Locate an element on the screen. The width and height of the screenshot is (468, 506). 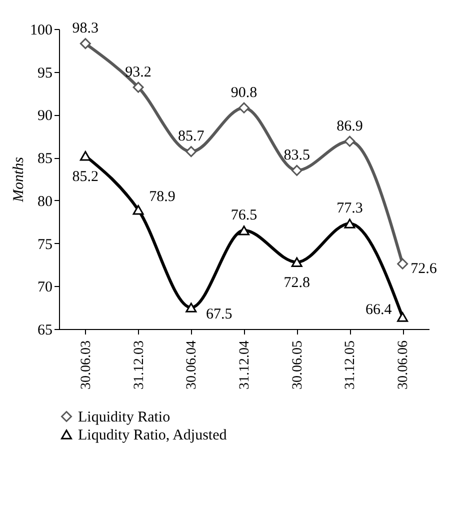
x-tick-label: 31.12.04 is located at coordinates (245, 365).